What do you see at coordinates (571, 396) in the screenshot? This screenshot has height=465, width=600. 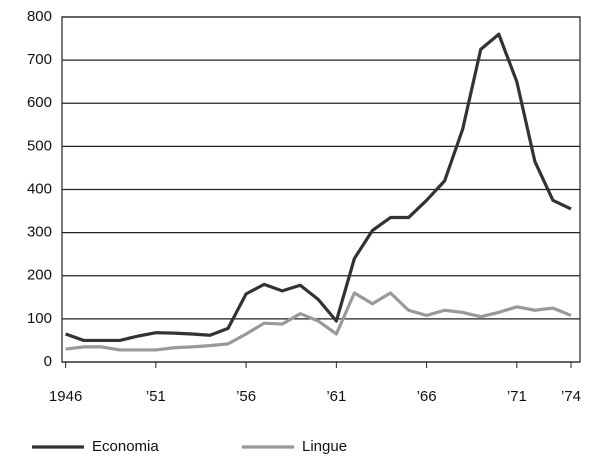 I see `x-tick-label: ’74` at bounding box center [571, 396].